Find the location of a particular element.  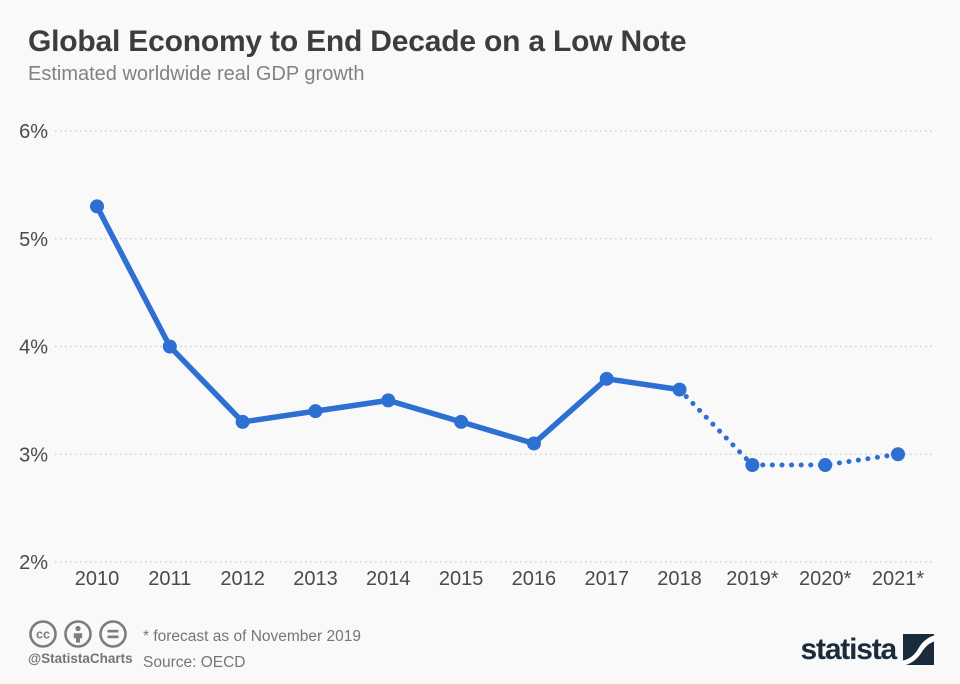

statista-wordmark: statista is located at coordinates (849, 649).